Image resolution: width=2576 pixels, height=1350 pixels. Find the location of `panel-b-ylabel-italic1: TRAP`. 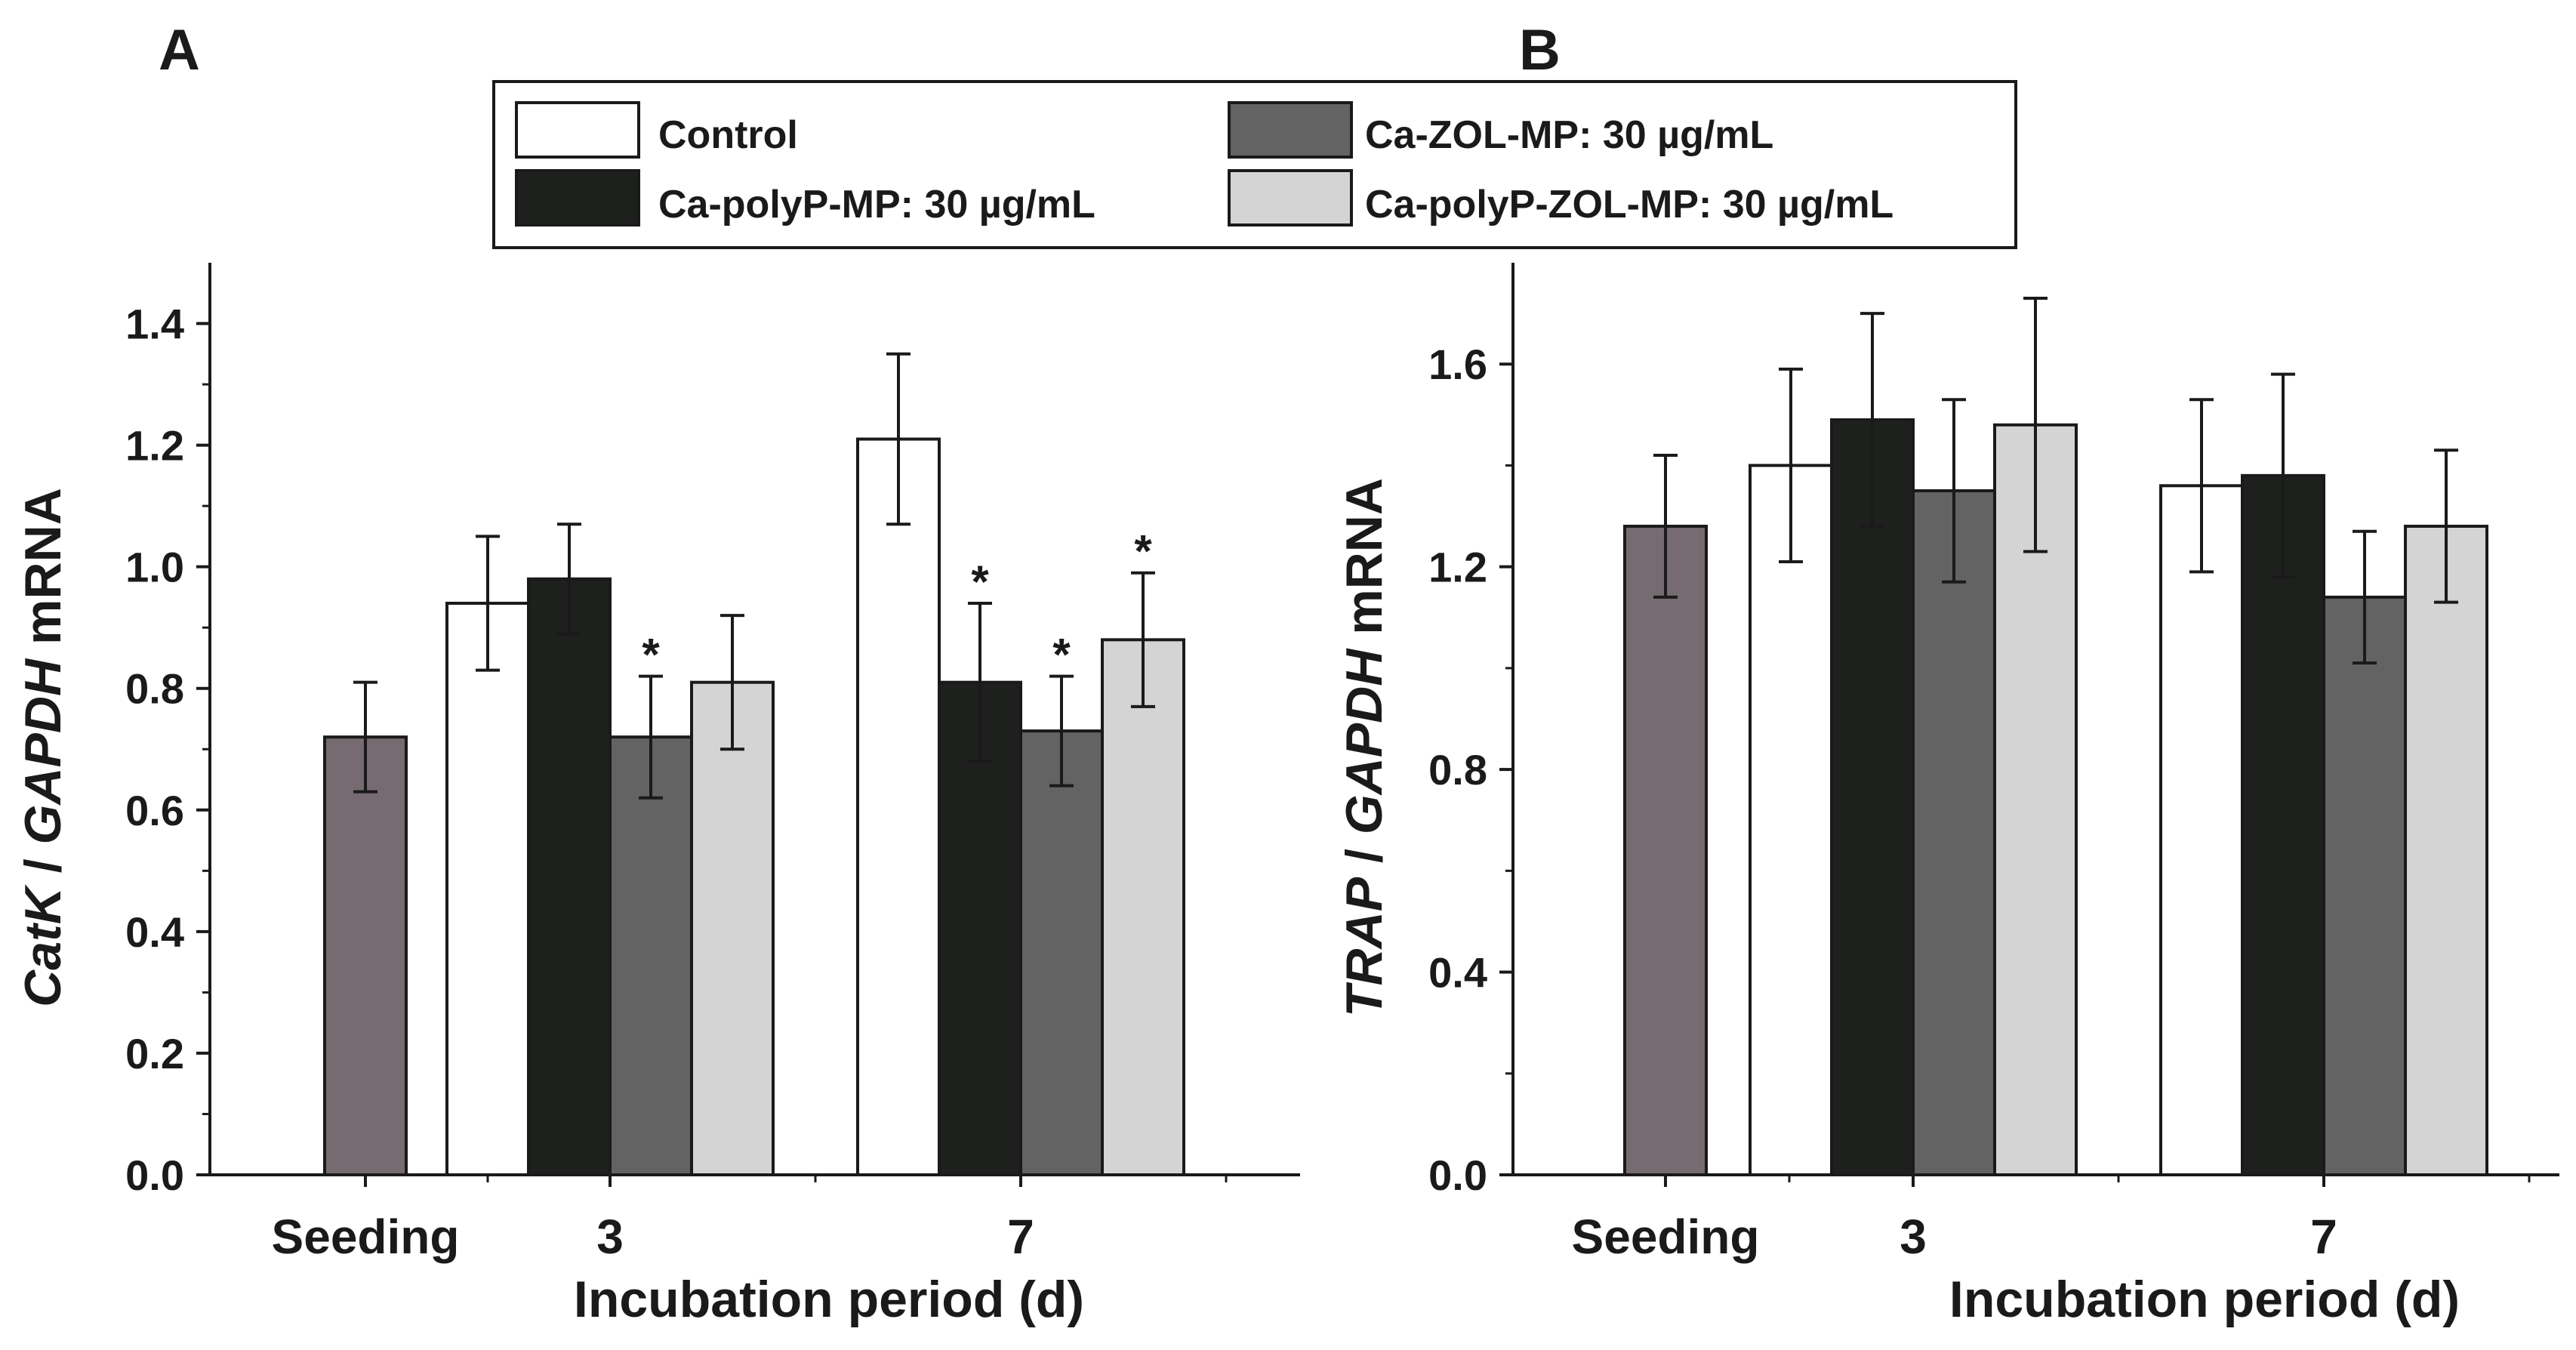

panel-b-ylabel-italic1: TRAP is located at coordinates (1364, 947).